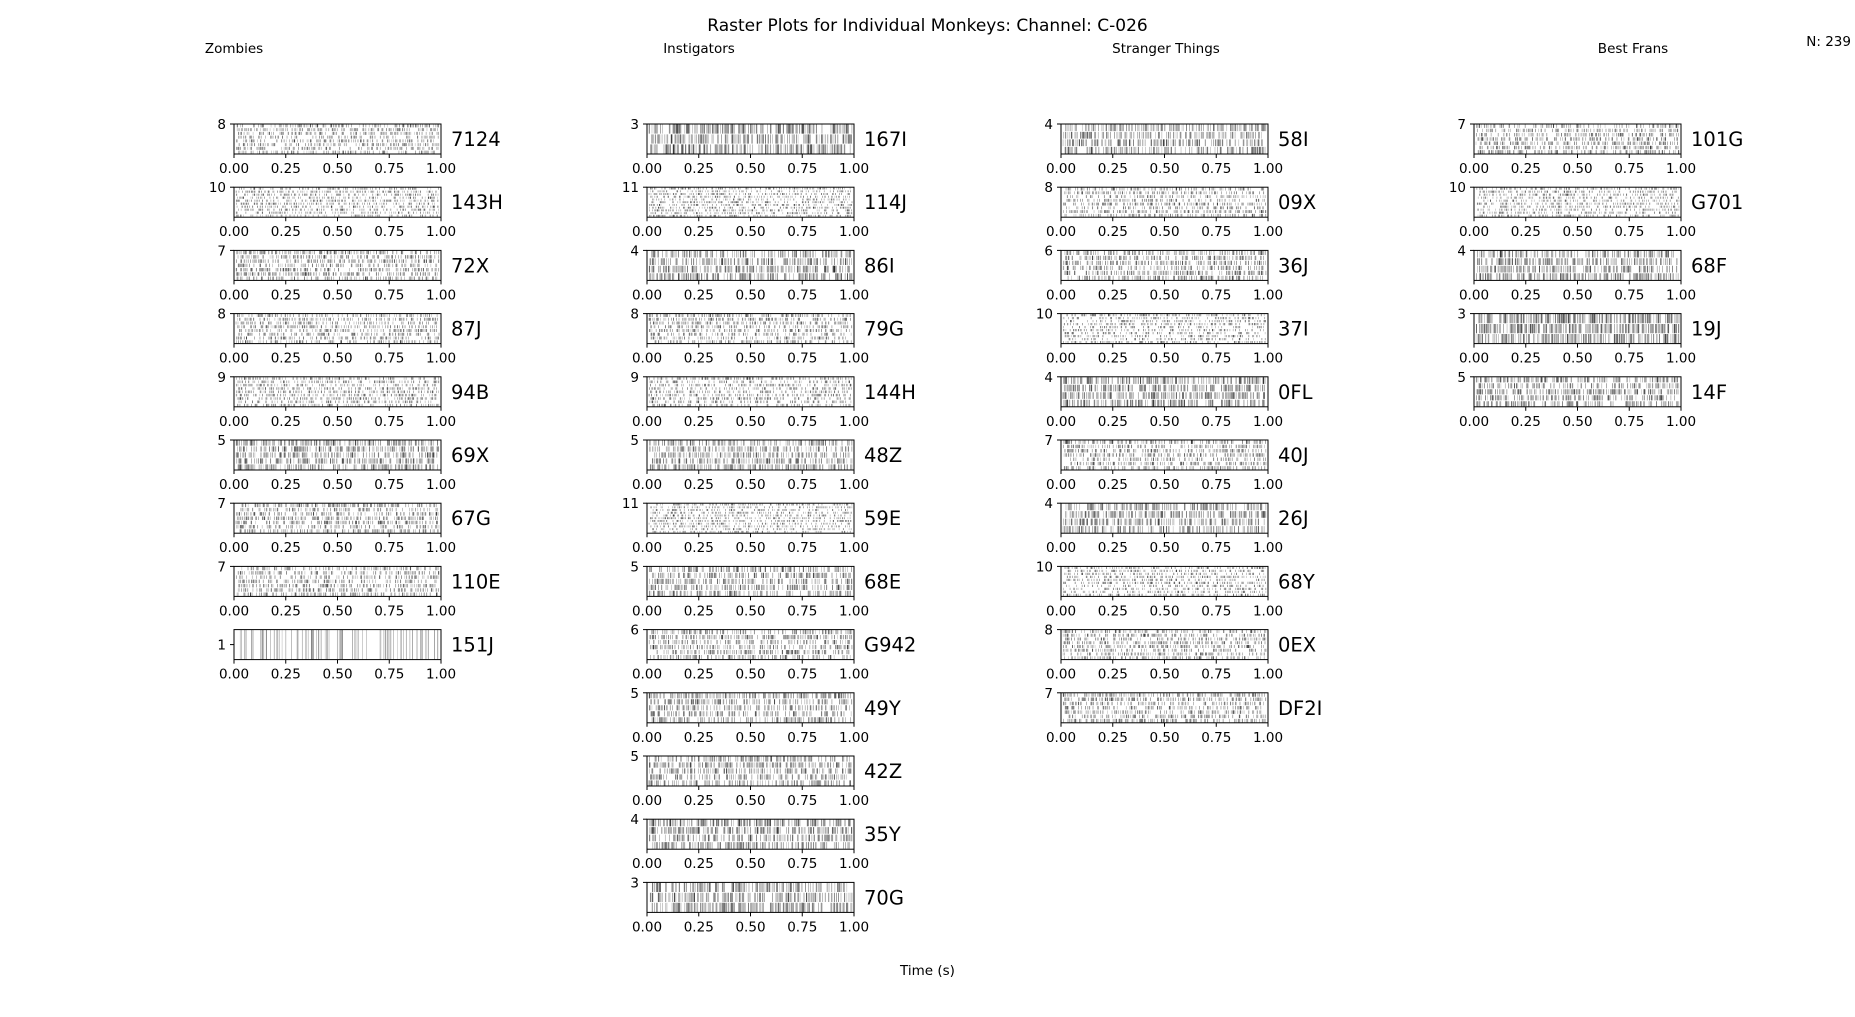 The width and height of the screenshot is (1855, 1017). I want to click on y-tick-label: 10, so click(217, 188).